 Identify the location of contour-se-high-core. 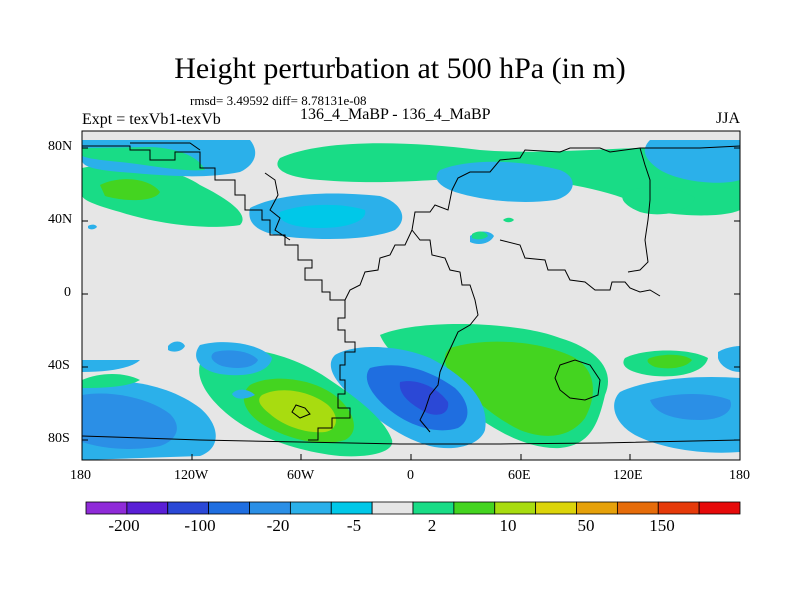
(669, 361).